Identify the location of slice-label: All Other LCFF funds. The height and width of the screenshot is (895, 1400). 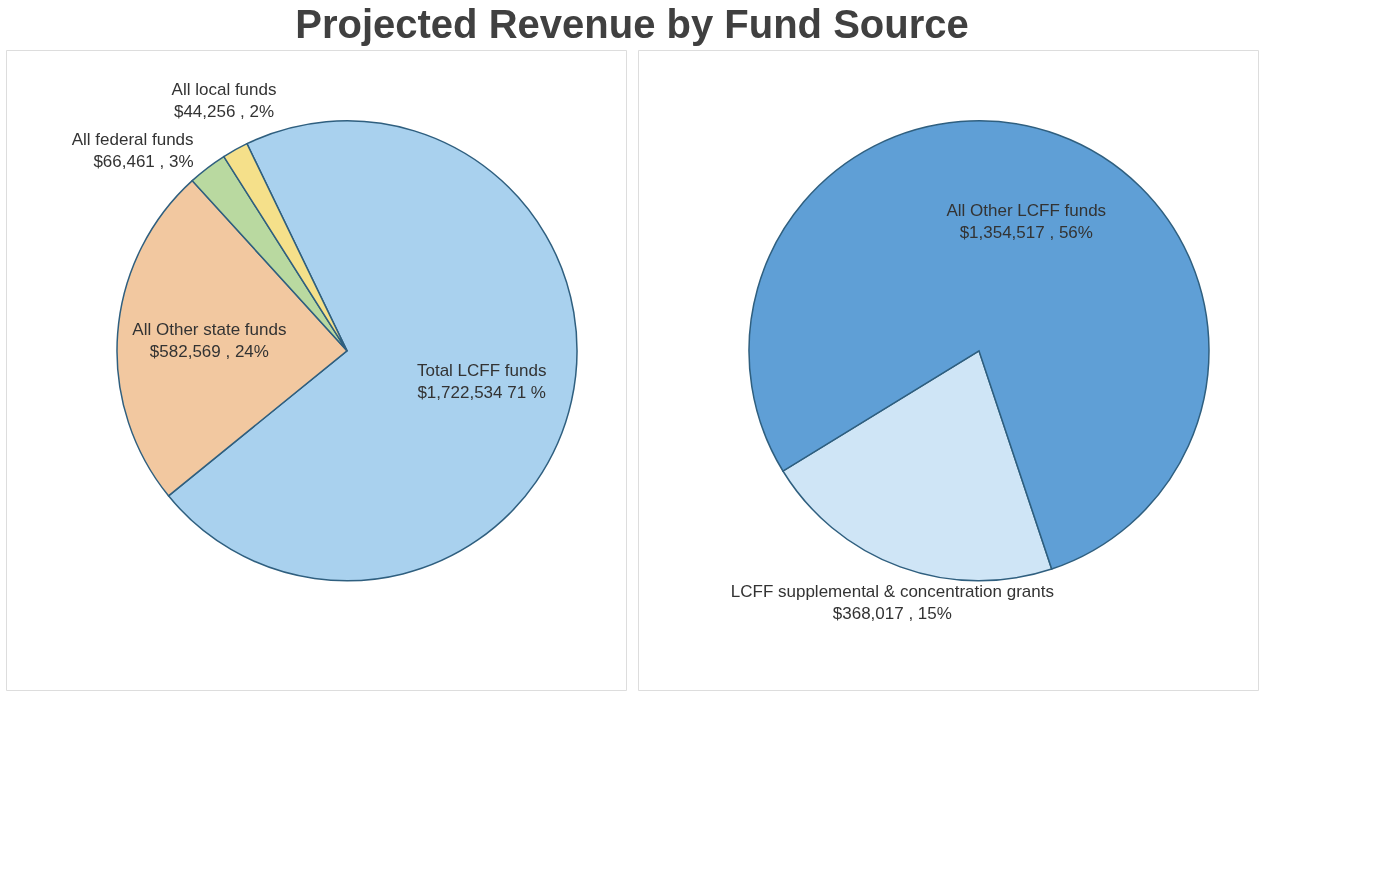
(1026, 211).